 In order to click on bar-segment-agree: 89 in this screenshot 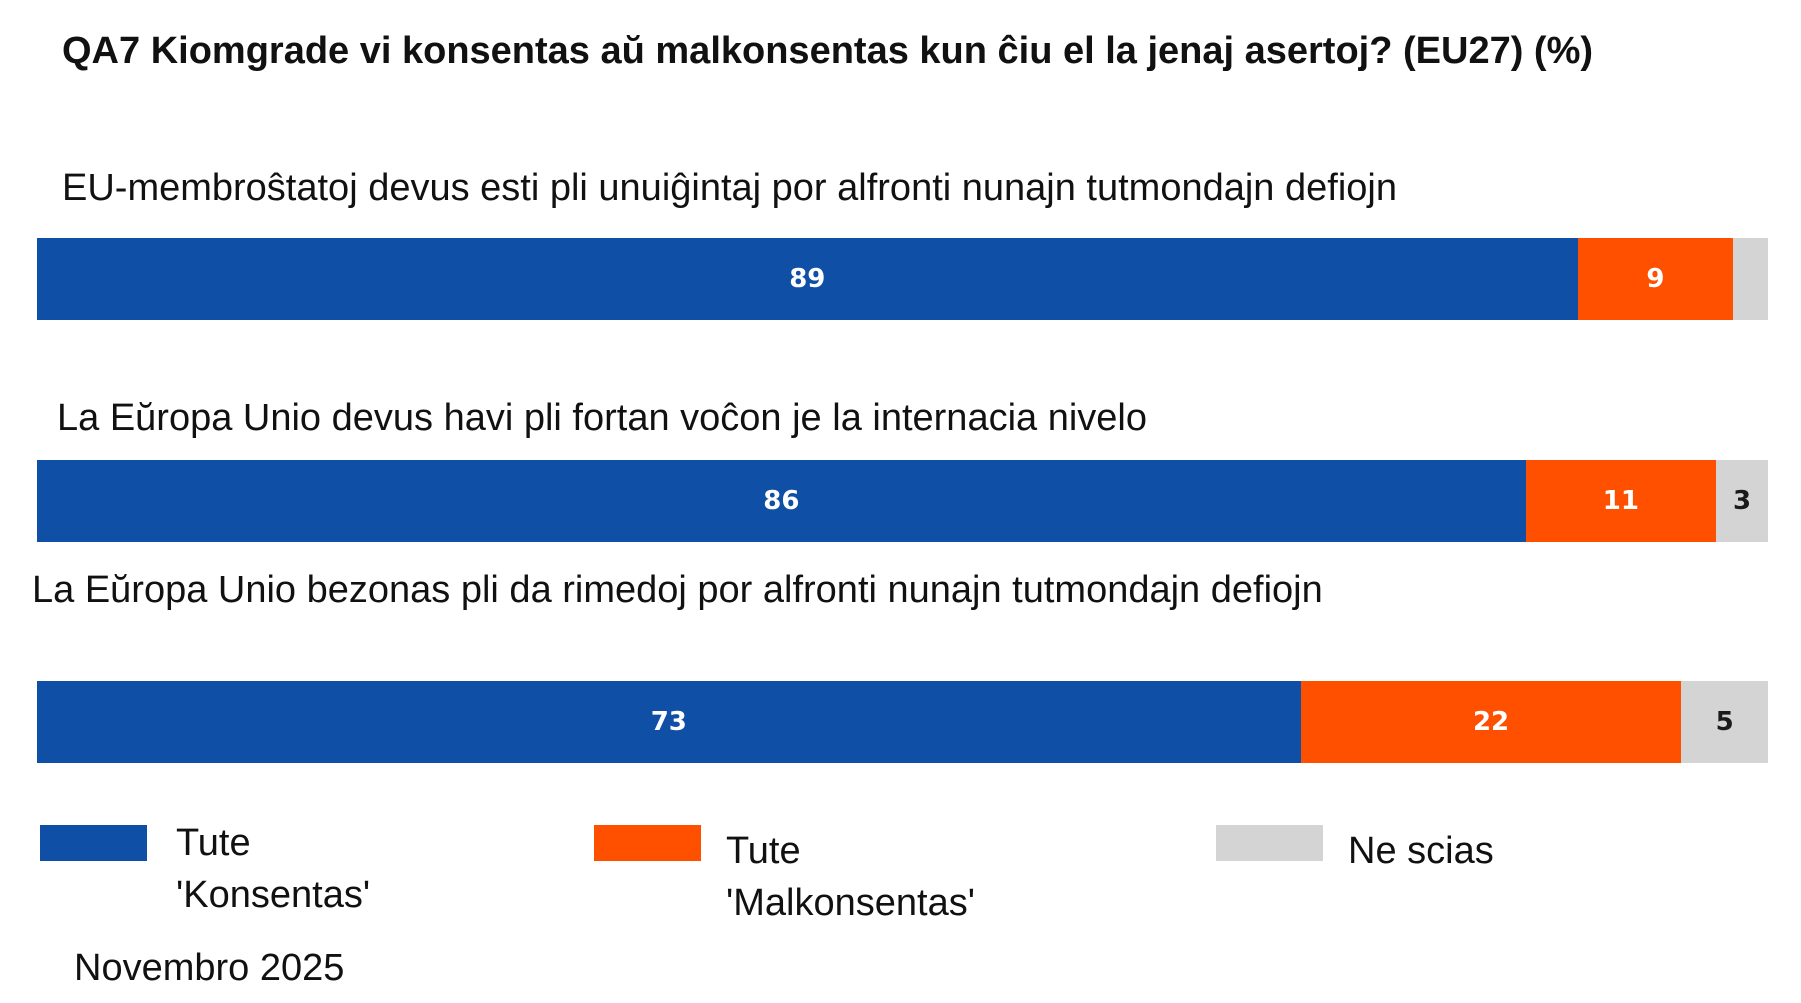, I will do `click(807, 279)`.